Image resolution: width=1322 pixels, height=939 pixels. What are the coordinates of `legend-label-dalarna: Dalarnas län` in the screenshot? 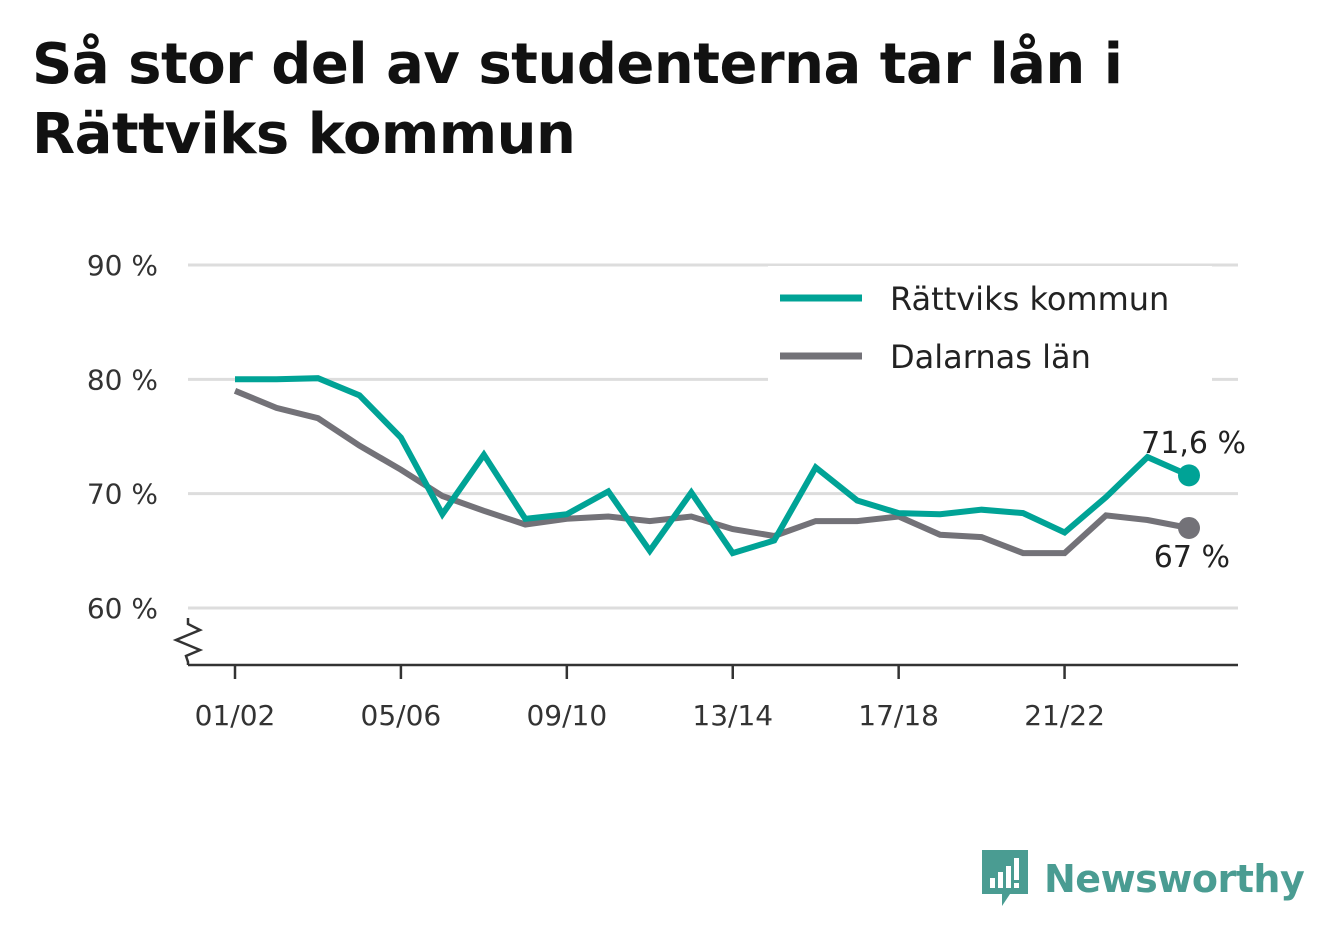 It's located at (990, 357).